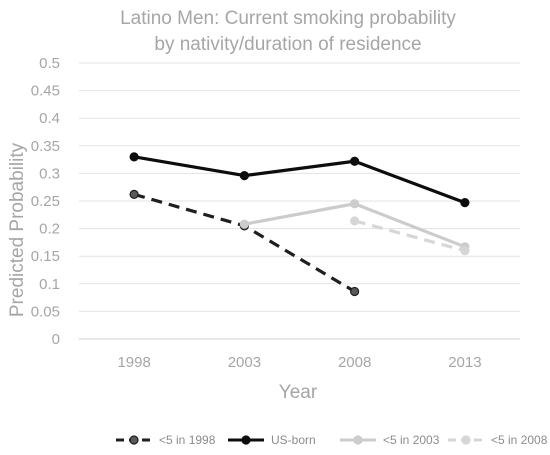 The width and height of the screenshot is (550, 455). What do you see at coordinates (287, 44) in the screenshot?
I see `chart-subtitle: by nativity/duration of residence` at bounding box center [287, 44].